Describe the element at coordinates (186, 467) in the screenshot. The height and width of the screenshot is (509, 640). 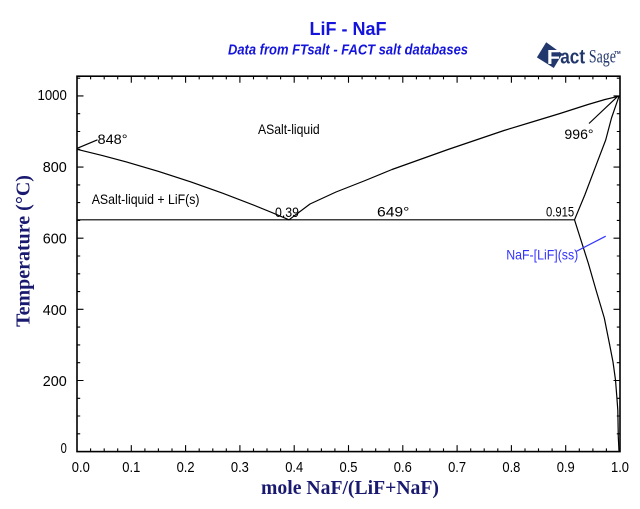
I see `svg-text: 0.2` at that location.